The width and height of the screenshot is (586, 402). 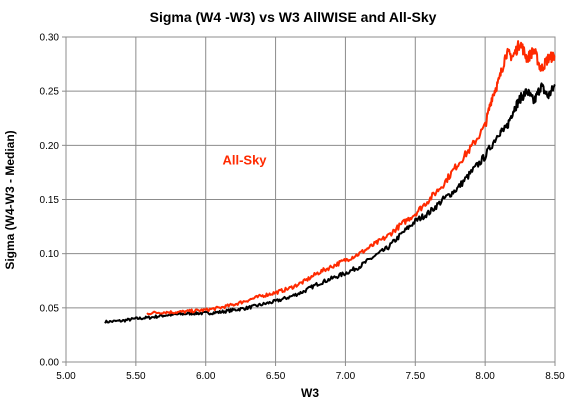 What do you see at coordinates (416, 376) in the screenshot?
I see `x-tick-label: 7.50` at bounding box center [416, 376].